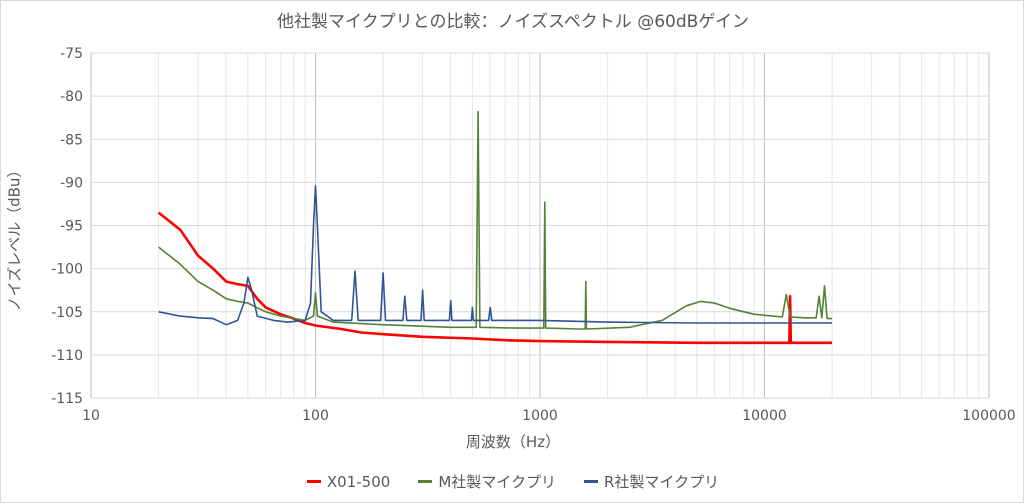 Image resolution: width=1024 pixels, height=504 pixels. I want to click on legend-item: R社製マイクプリ, so click(651, 481).